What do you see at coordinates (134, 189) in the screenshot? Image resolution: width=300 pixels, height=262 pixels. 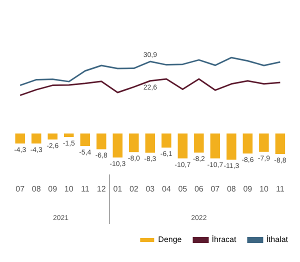 I see `x-tick-label: 02` at bounding box center [134, 189].